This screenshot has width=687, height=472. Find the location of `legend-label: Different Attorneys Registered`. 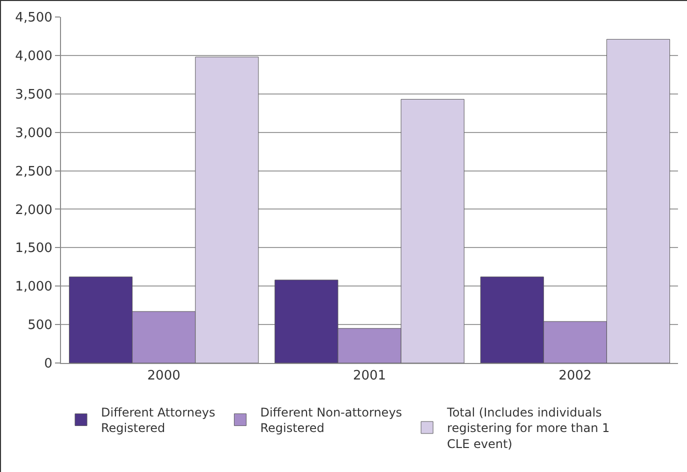

legend-label: Different Attorneys Registered is located at coordinates (158, 421).